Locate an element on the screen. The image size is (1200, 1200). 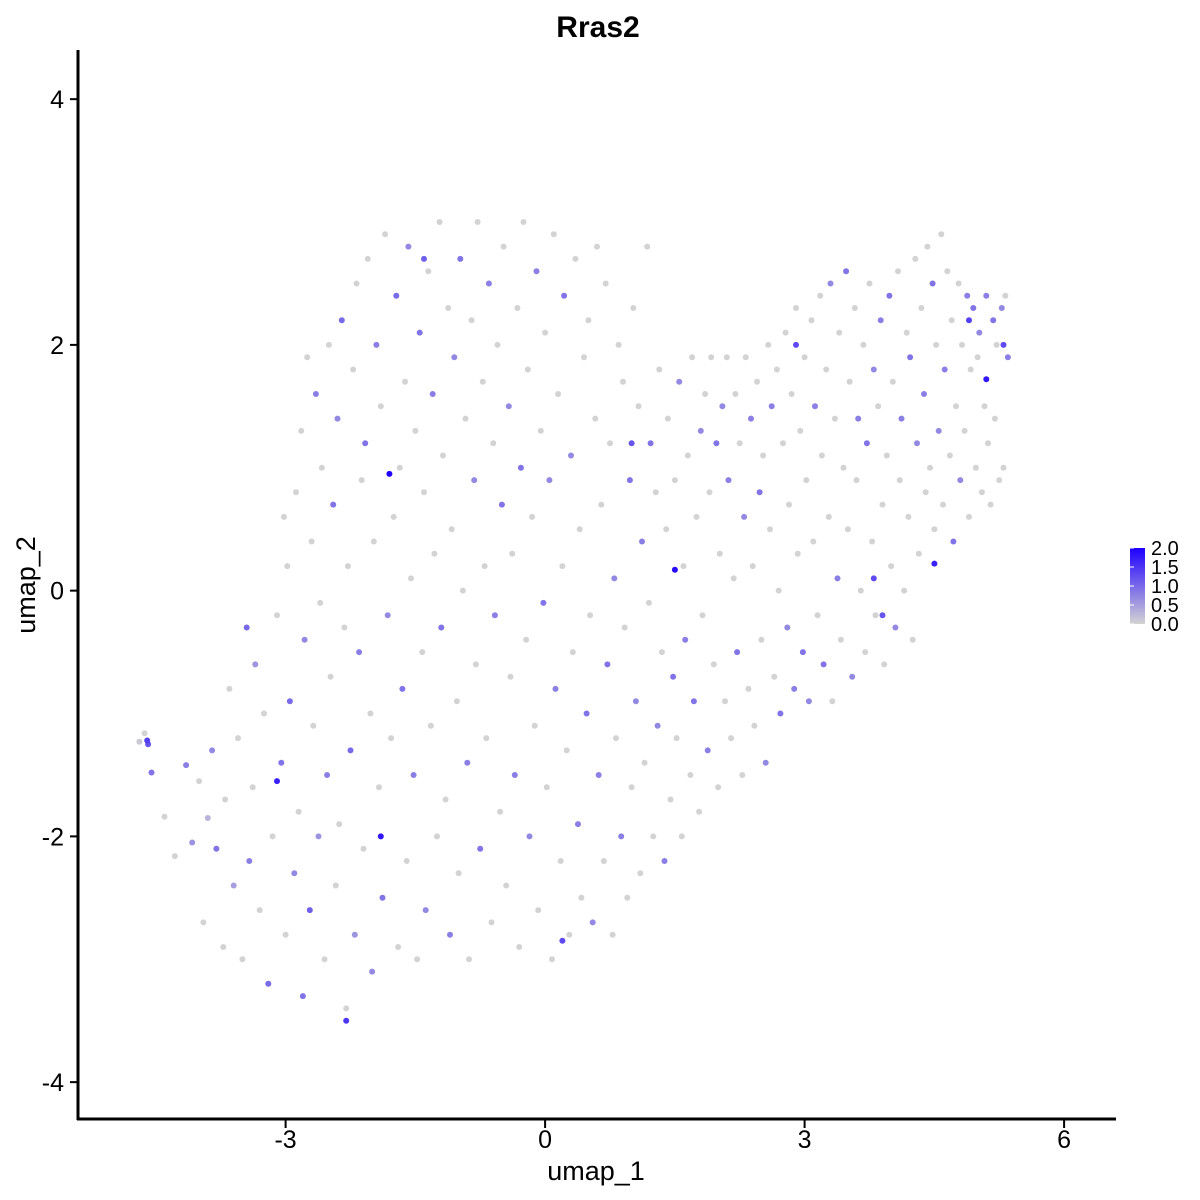
x-tick-label: 3 is located at coordinates (805, 1140).